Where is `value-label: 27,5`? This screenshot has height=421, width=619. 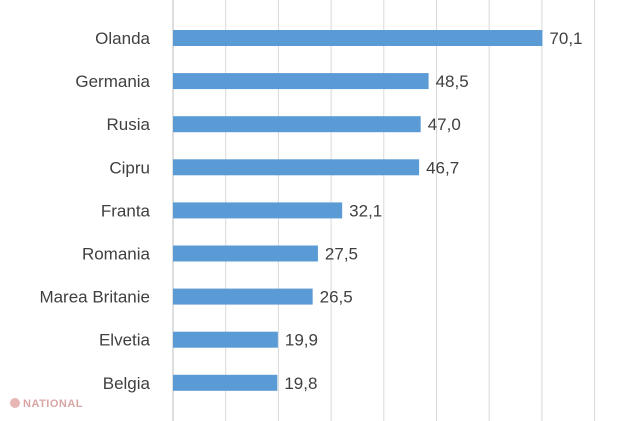
value-label: 27,5 is located at coordinates (341, 254).